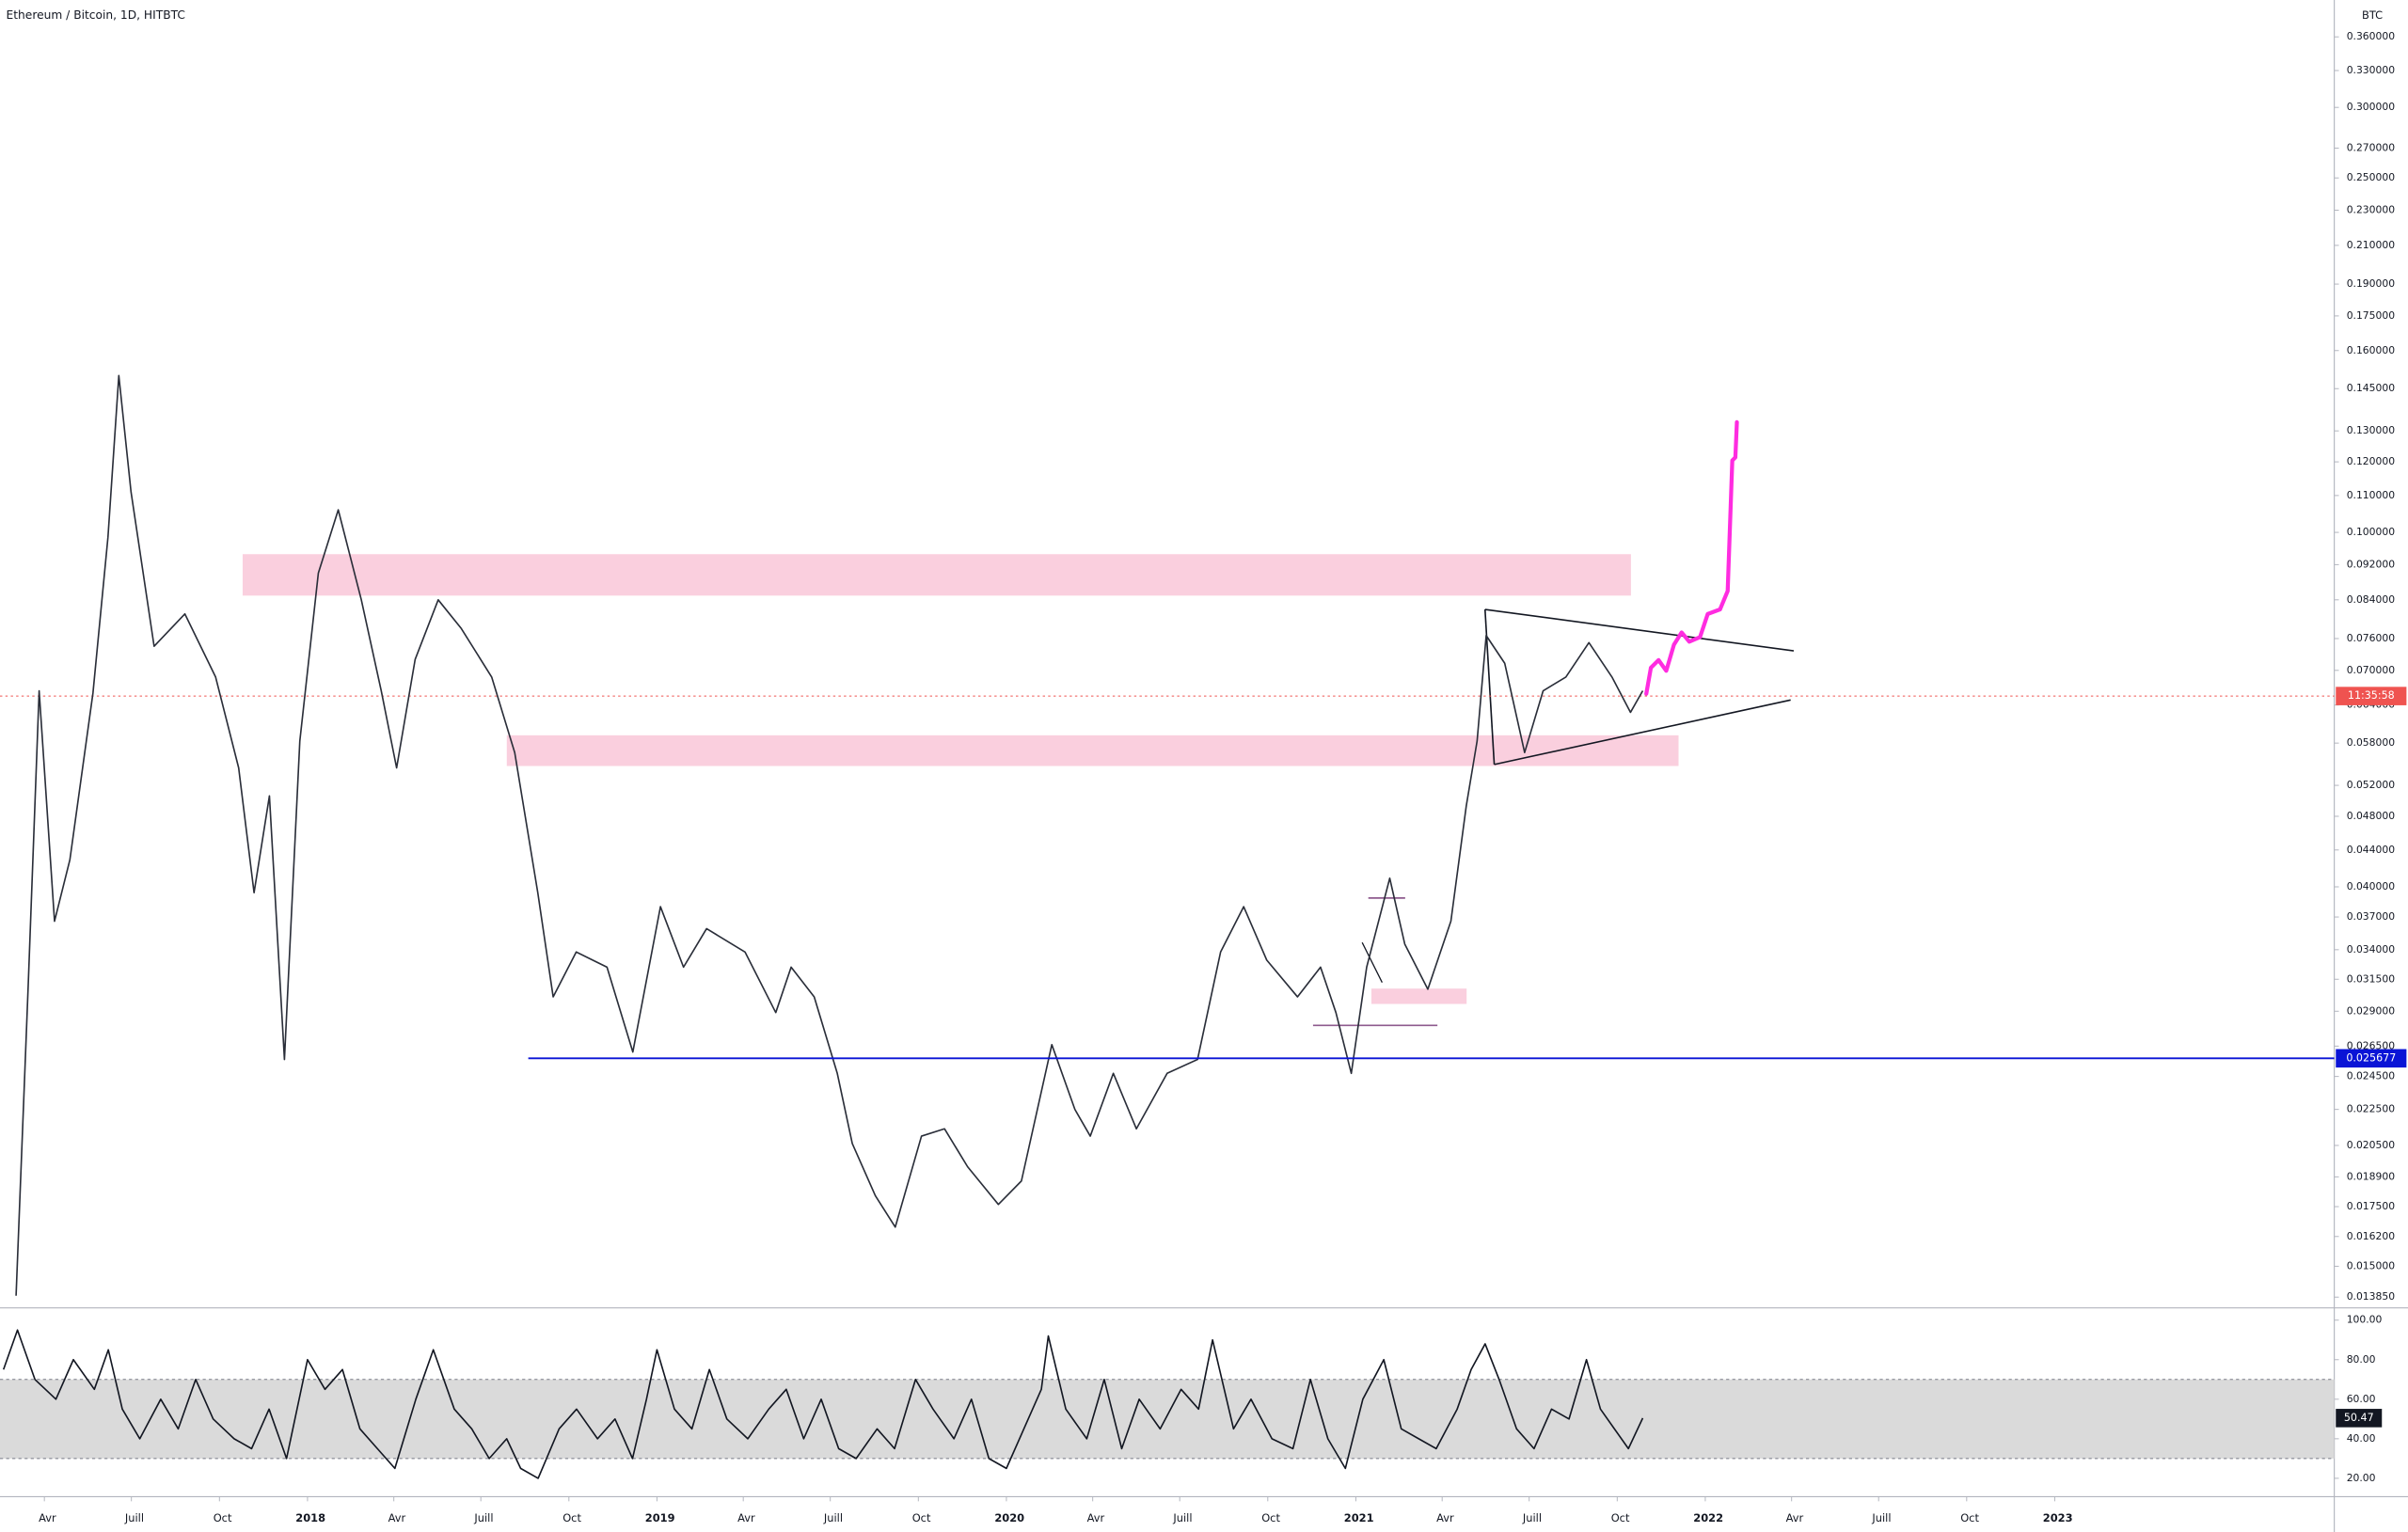 The width and height of the screenshot is (2408, 1532). Describe the element at coordinates (2372, 1076) in the screenshot. I see `y-tick-label: 0.024500` at that location.